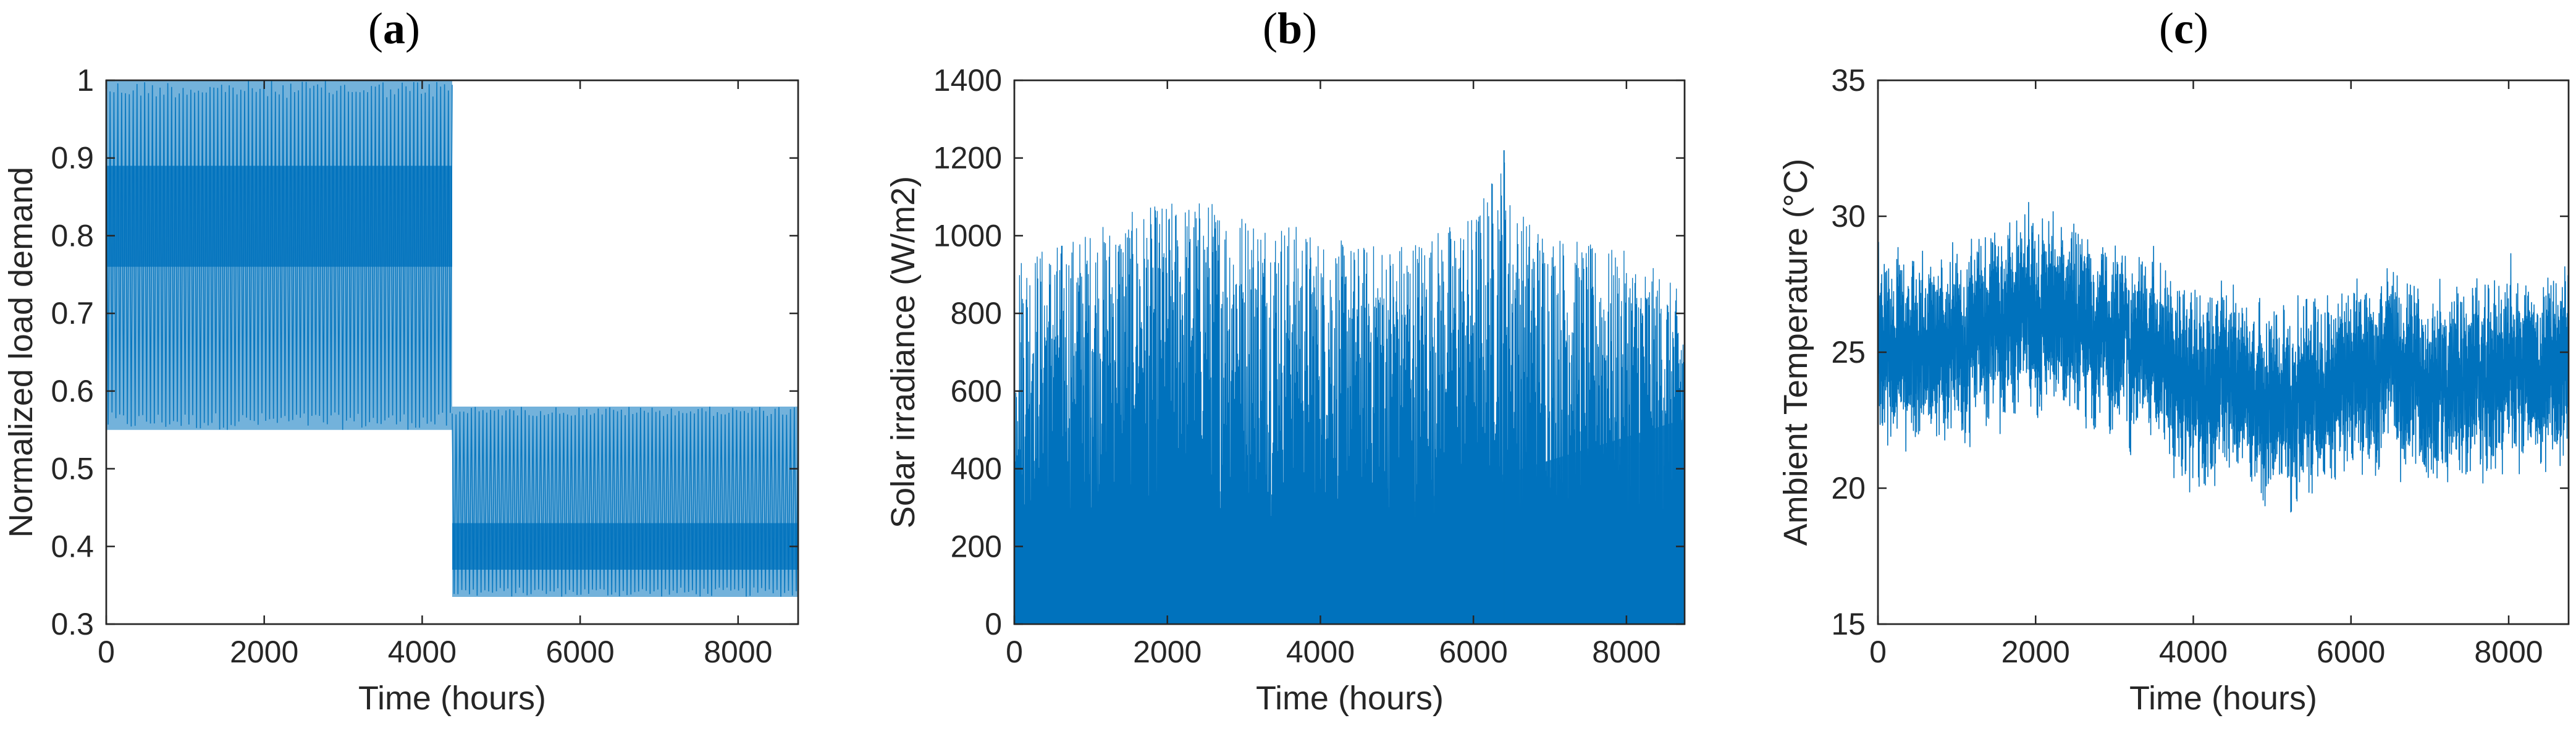 The width and height of the screenshot is (2576, 731). I want to click on panel-b-label: (b), so click(1290, 28).